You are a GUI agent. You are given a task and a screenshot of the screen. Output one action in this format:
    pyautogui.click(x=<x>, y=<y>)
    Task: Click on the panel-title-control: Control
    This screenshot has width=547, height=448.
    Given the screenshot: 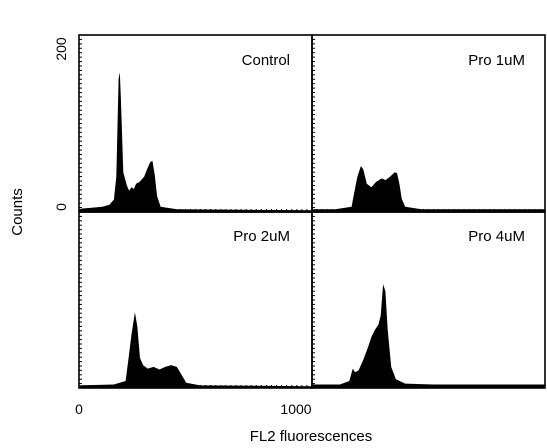 What is the action you would take?
    pyautogui.click(x=266, y=60)
    